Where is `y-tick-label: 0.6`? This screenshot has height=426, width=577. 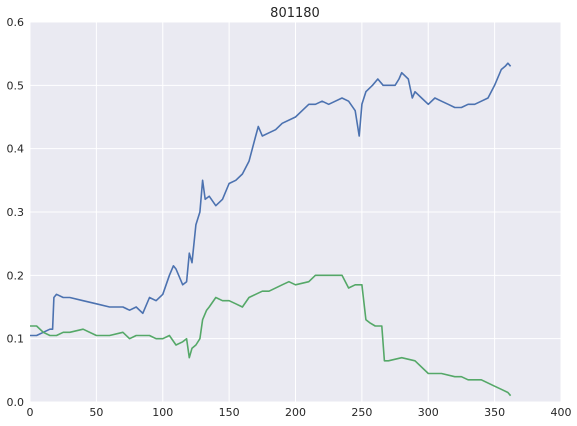 y-tick-label: 0.6 is located at coordinates (16, 22).